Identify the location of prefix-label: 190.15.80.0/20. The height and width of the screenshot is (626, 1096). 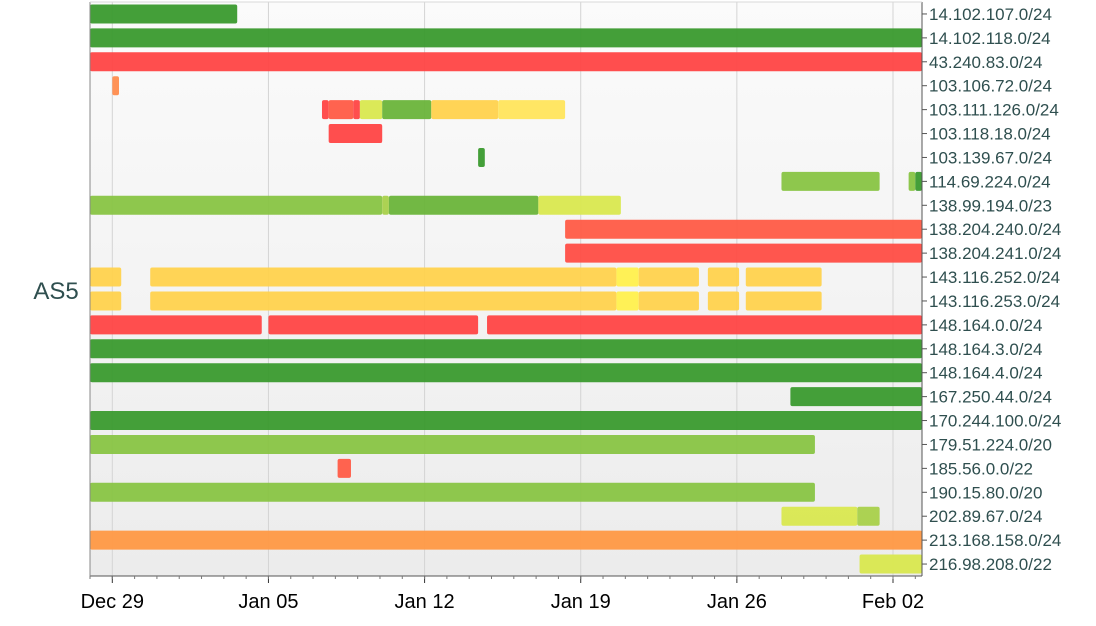
(985, 492).